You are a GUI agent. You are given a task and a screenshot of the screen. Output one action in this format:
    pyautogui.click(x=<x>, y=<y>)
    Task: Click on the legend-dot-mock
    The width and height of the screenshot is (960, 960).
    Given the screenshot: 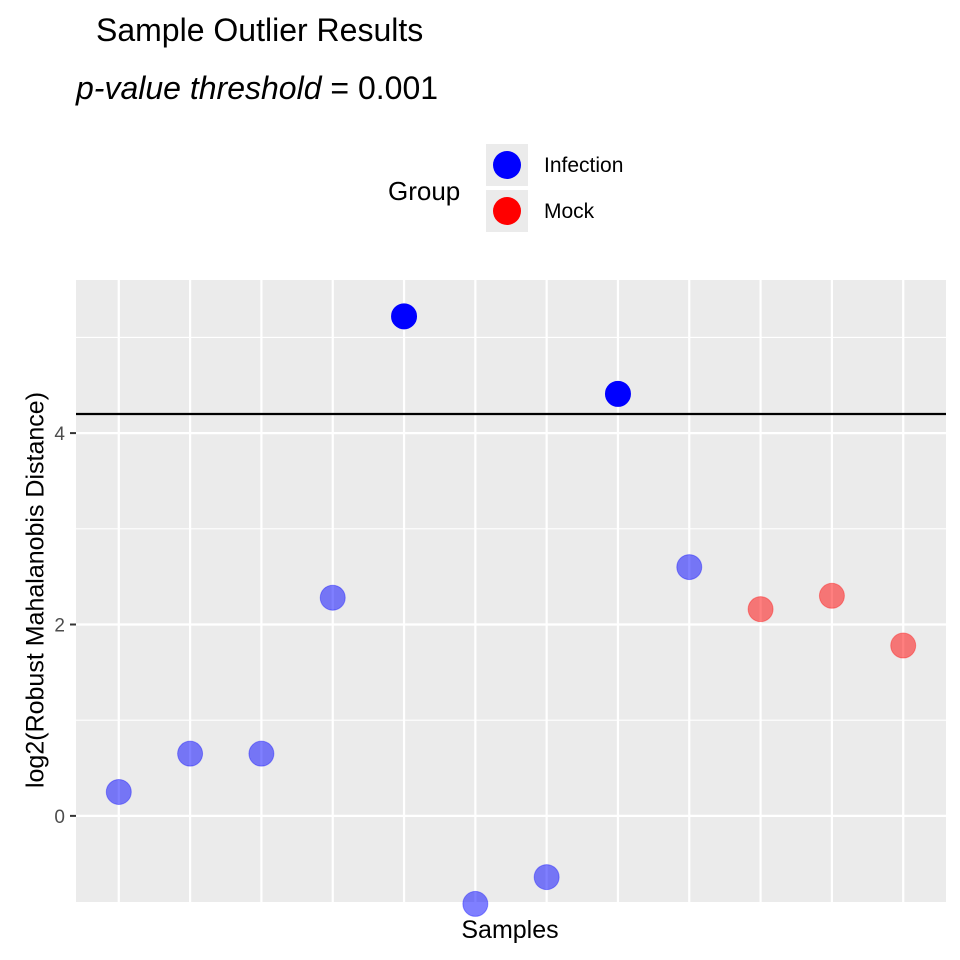 What is the action you would take?
    pyautogui.click(x=507, y=211)
    